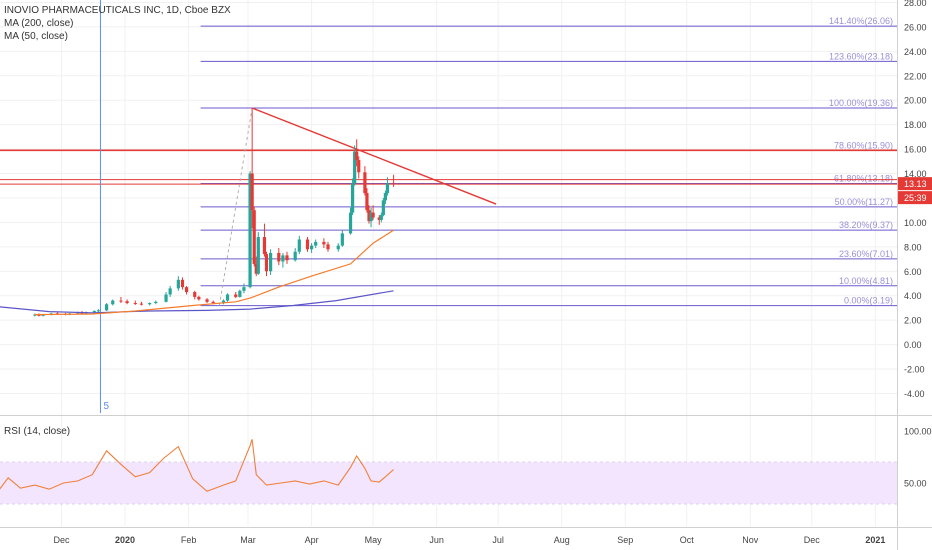 This screenshot has height=550, width=932. I want to click on y-tick-label: 14.00, so click(915, 174).